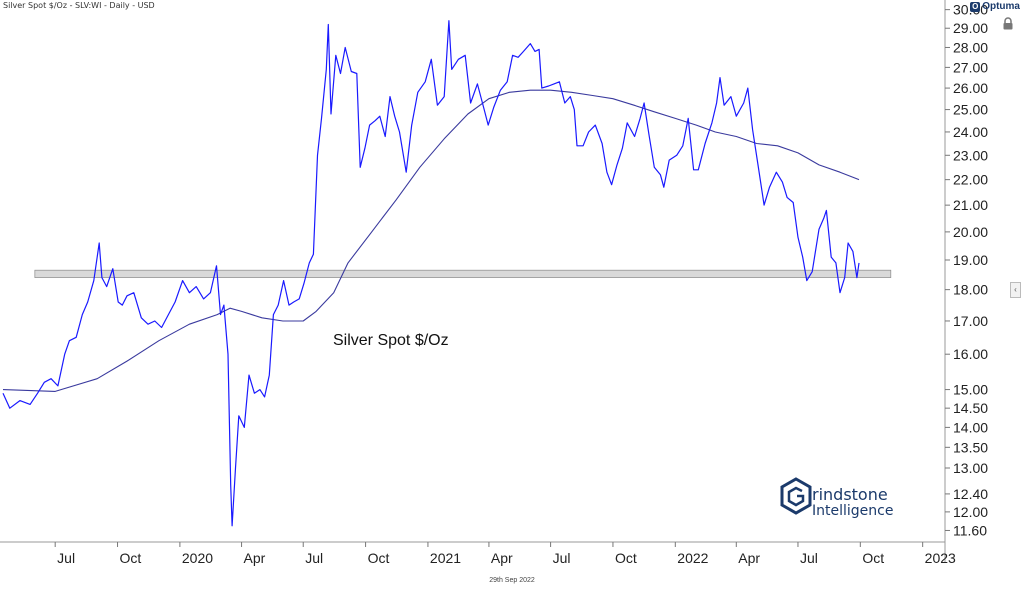  Describe the element at coordinates (1001, 6) in the screenshot. I see `brand-name: Optuma` at that location.